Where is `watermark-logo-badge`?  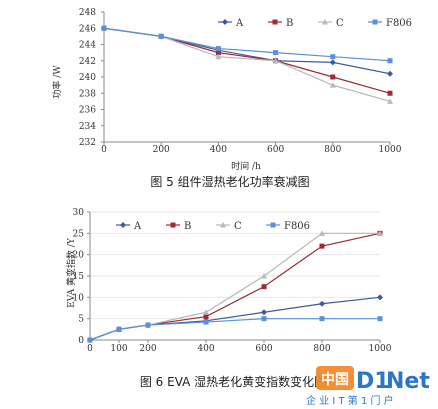
watermark-logo-badge is located at coordinates (335, 378).